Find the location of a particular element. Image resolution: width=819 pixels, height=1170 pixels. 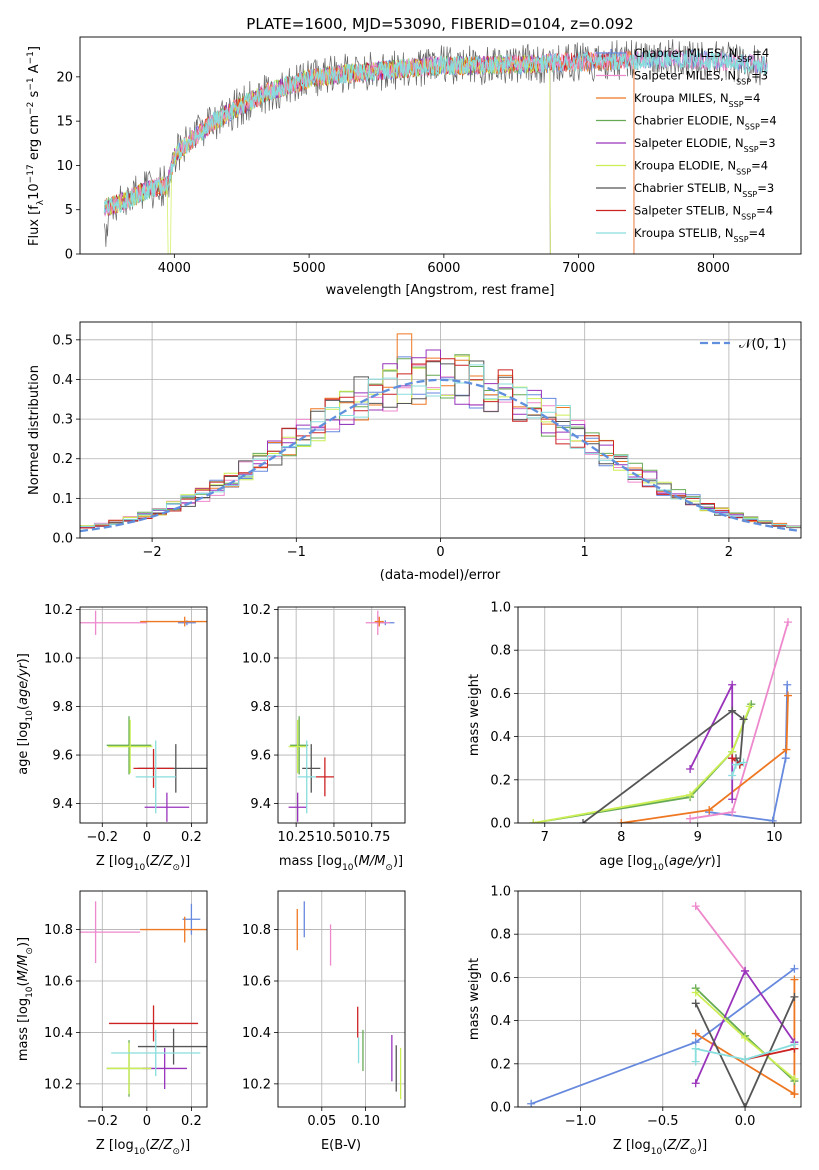

x-tick-label: 10.75 is located at coordinates (371, 837).